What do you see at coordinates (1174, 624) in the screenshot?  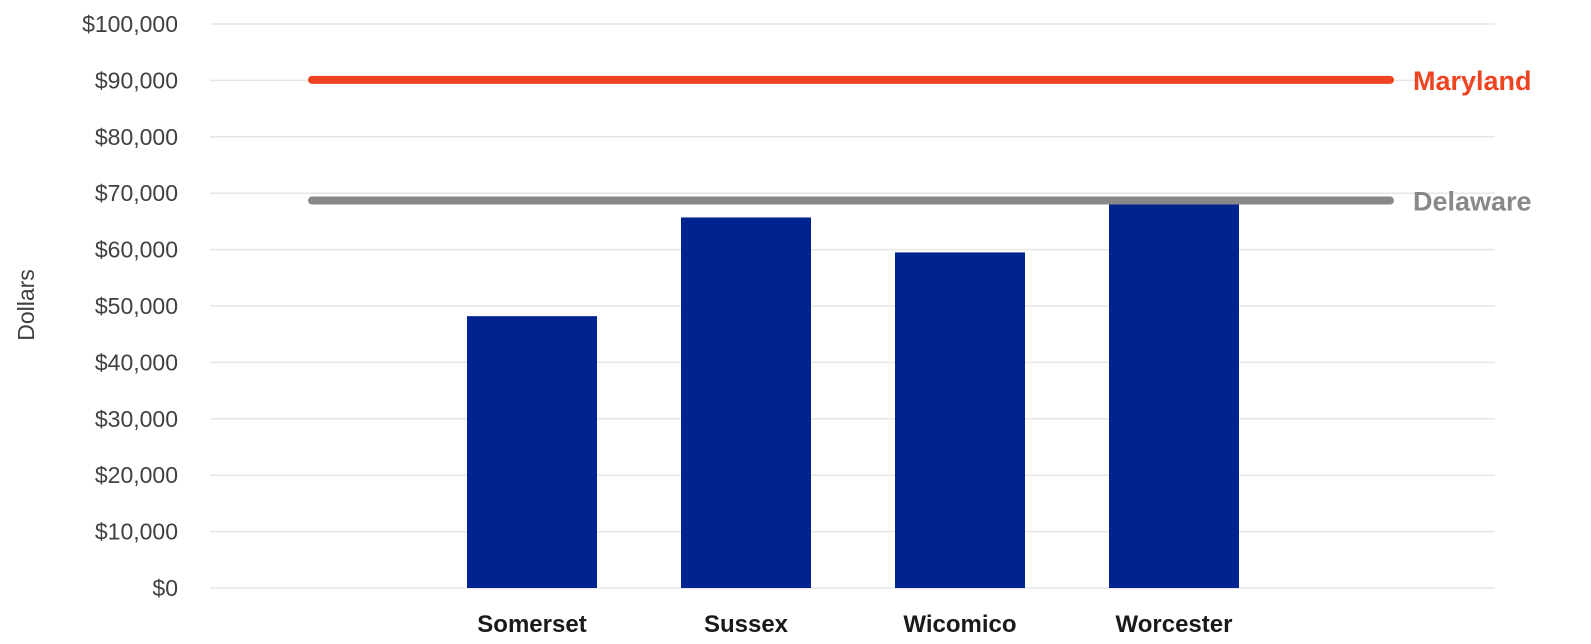 I see `x-category-label: Worcester` at bounding box center [1174, 624].